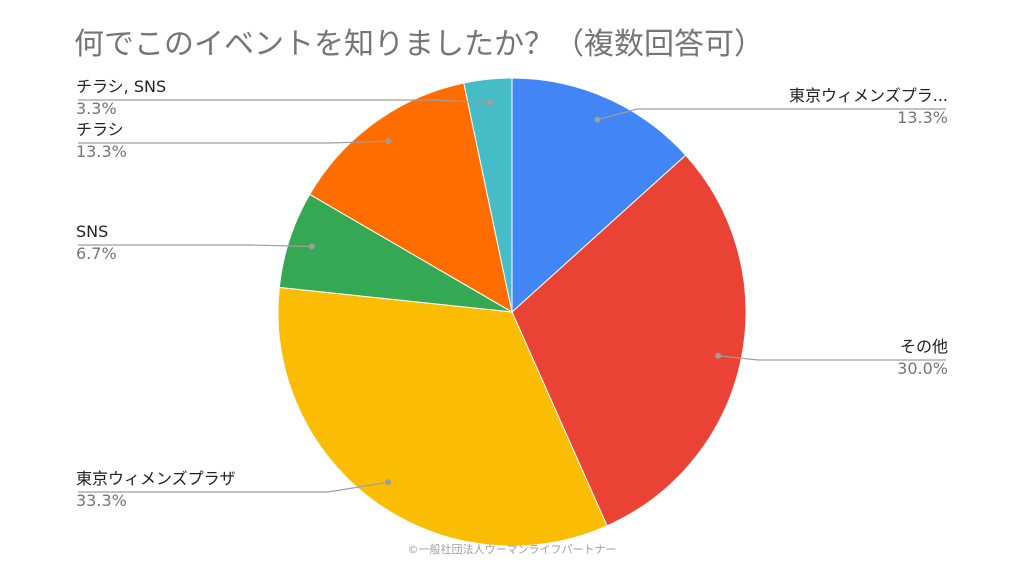 This screenshot has width=1024, height=576. I want to click on slice-percent-2: 30.0%, so click(922, 368).